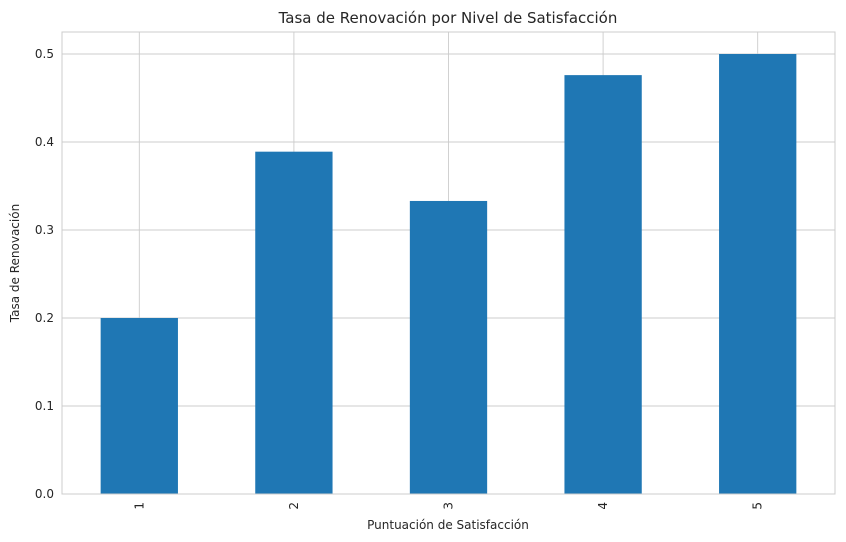  Describe the element at coordinates (758, 506) in the screenshot. I see `x-tick-label: 5` at that location.